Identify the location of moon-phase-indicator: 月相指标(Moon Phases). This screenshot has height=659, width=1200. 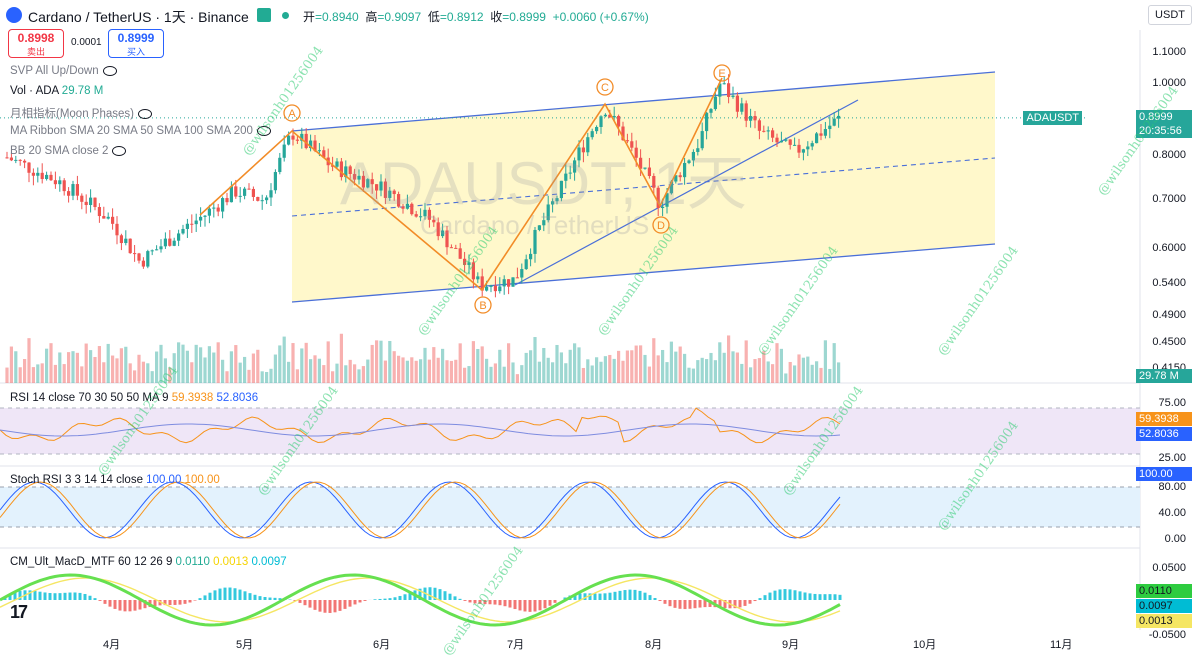
(81, 113).